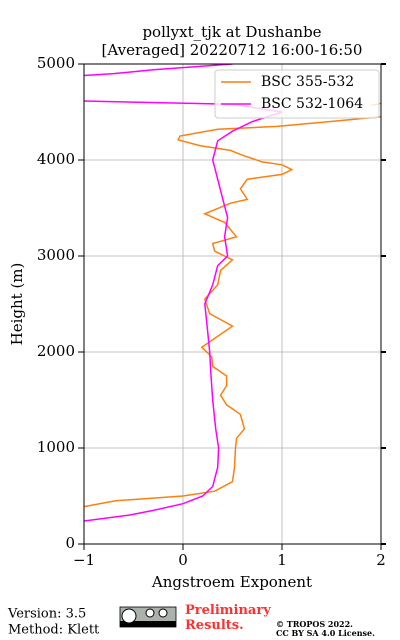  I want to click on method: Method: Klett, so click(54, 630).